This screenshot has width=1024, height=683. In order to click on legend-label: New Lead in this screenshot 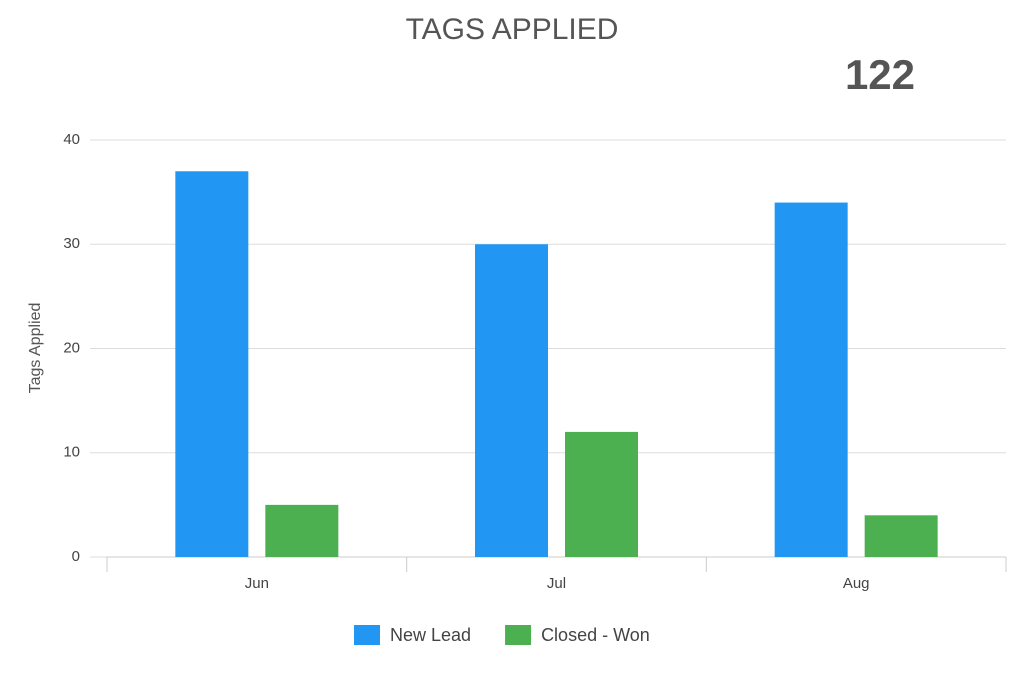, I will do `click(430, 635)`.